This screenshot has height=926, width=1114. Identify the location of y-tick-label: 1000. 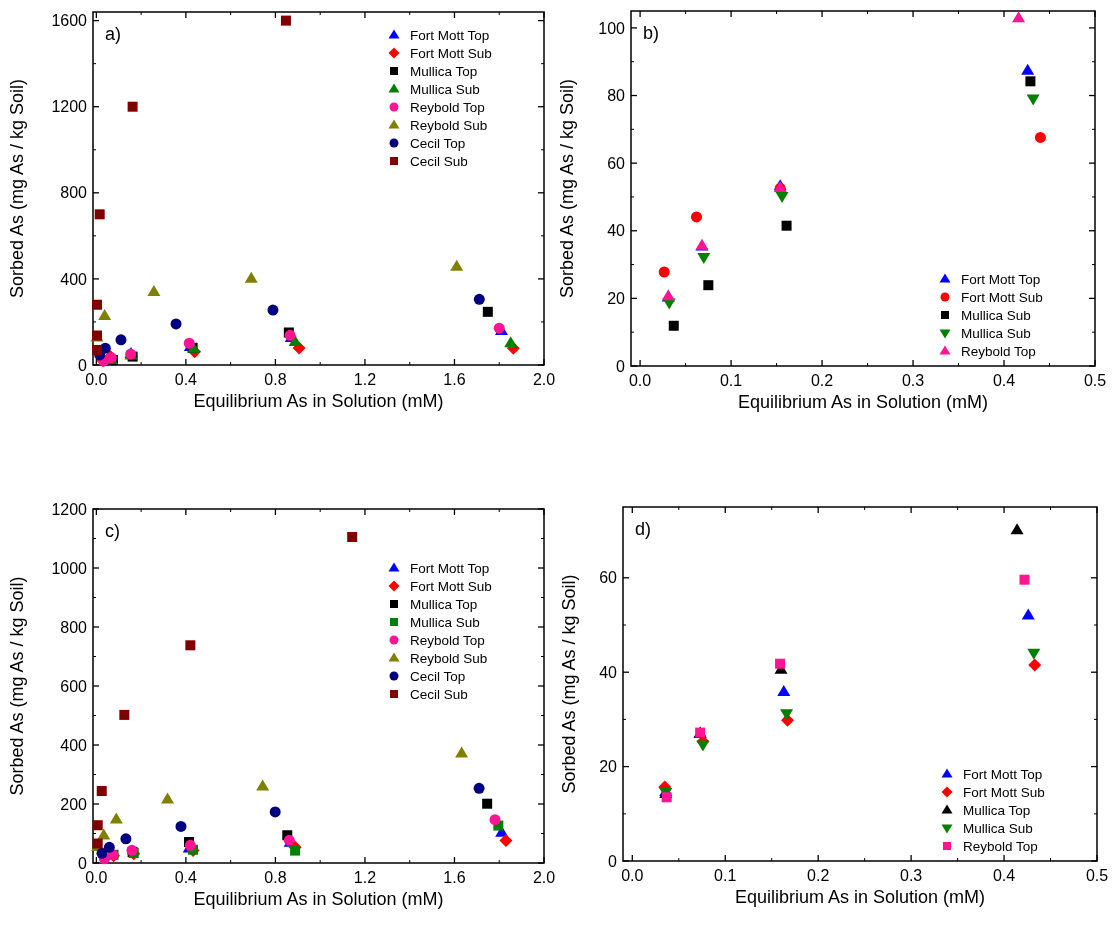
(69, 568).